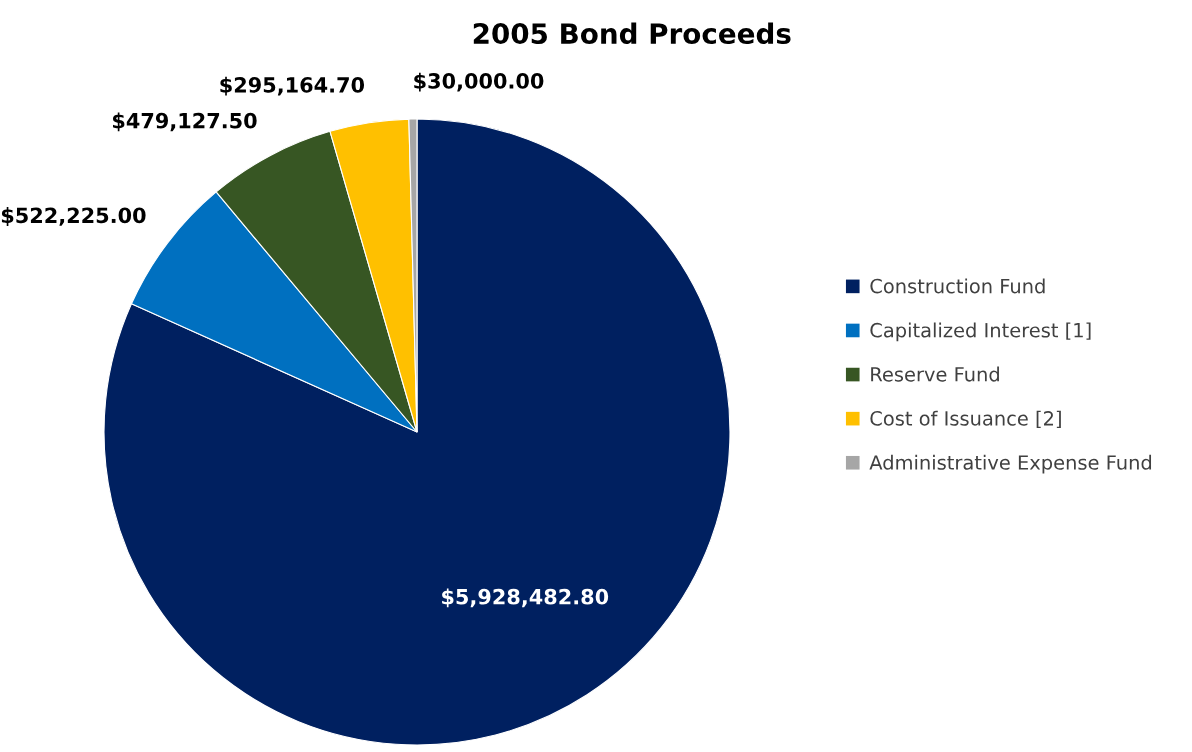 This screenshot has height=752, width=1192. Describe the element at coordinates (632, 33) in the screenshot. I see `chart-title: 2005 Bond Proceeds` at that location.